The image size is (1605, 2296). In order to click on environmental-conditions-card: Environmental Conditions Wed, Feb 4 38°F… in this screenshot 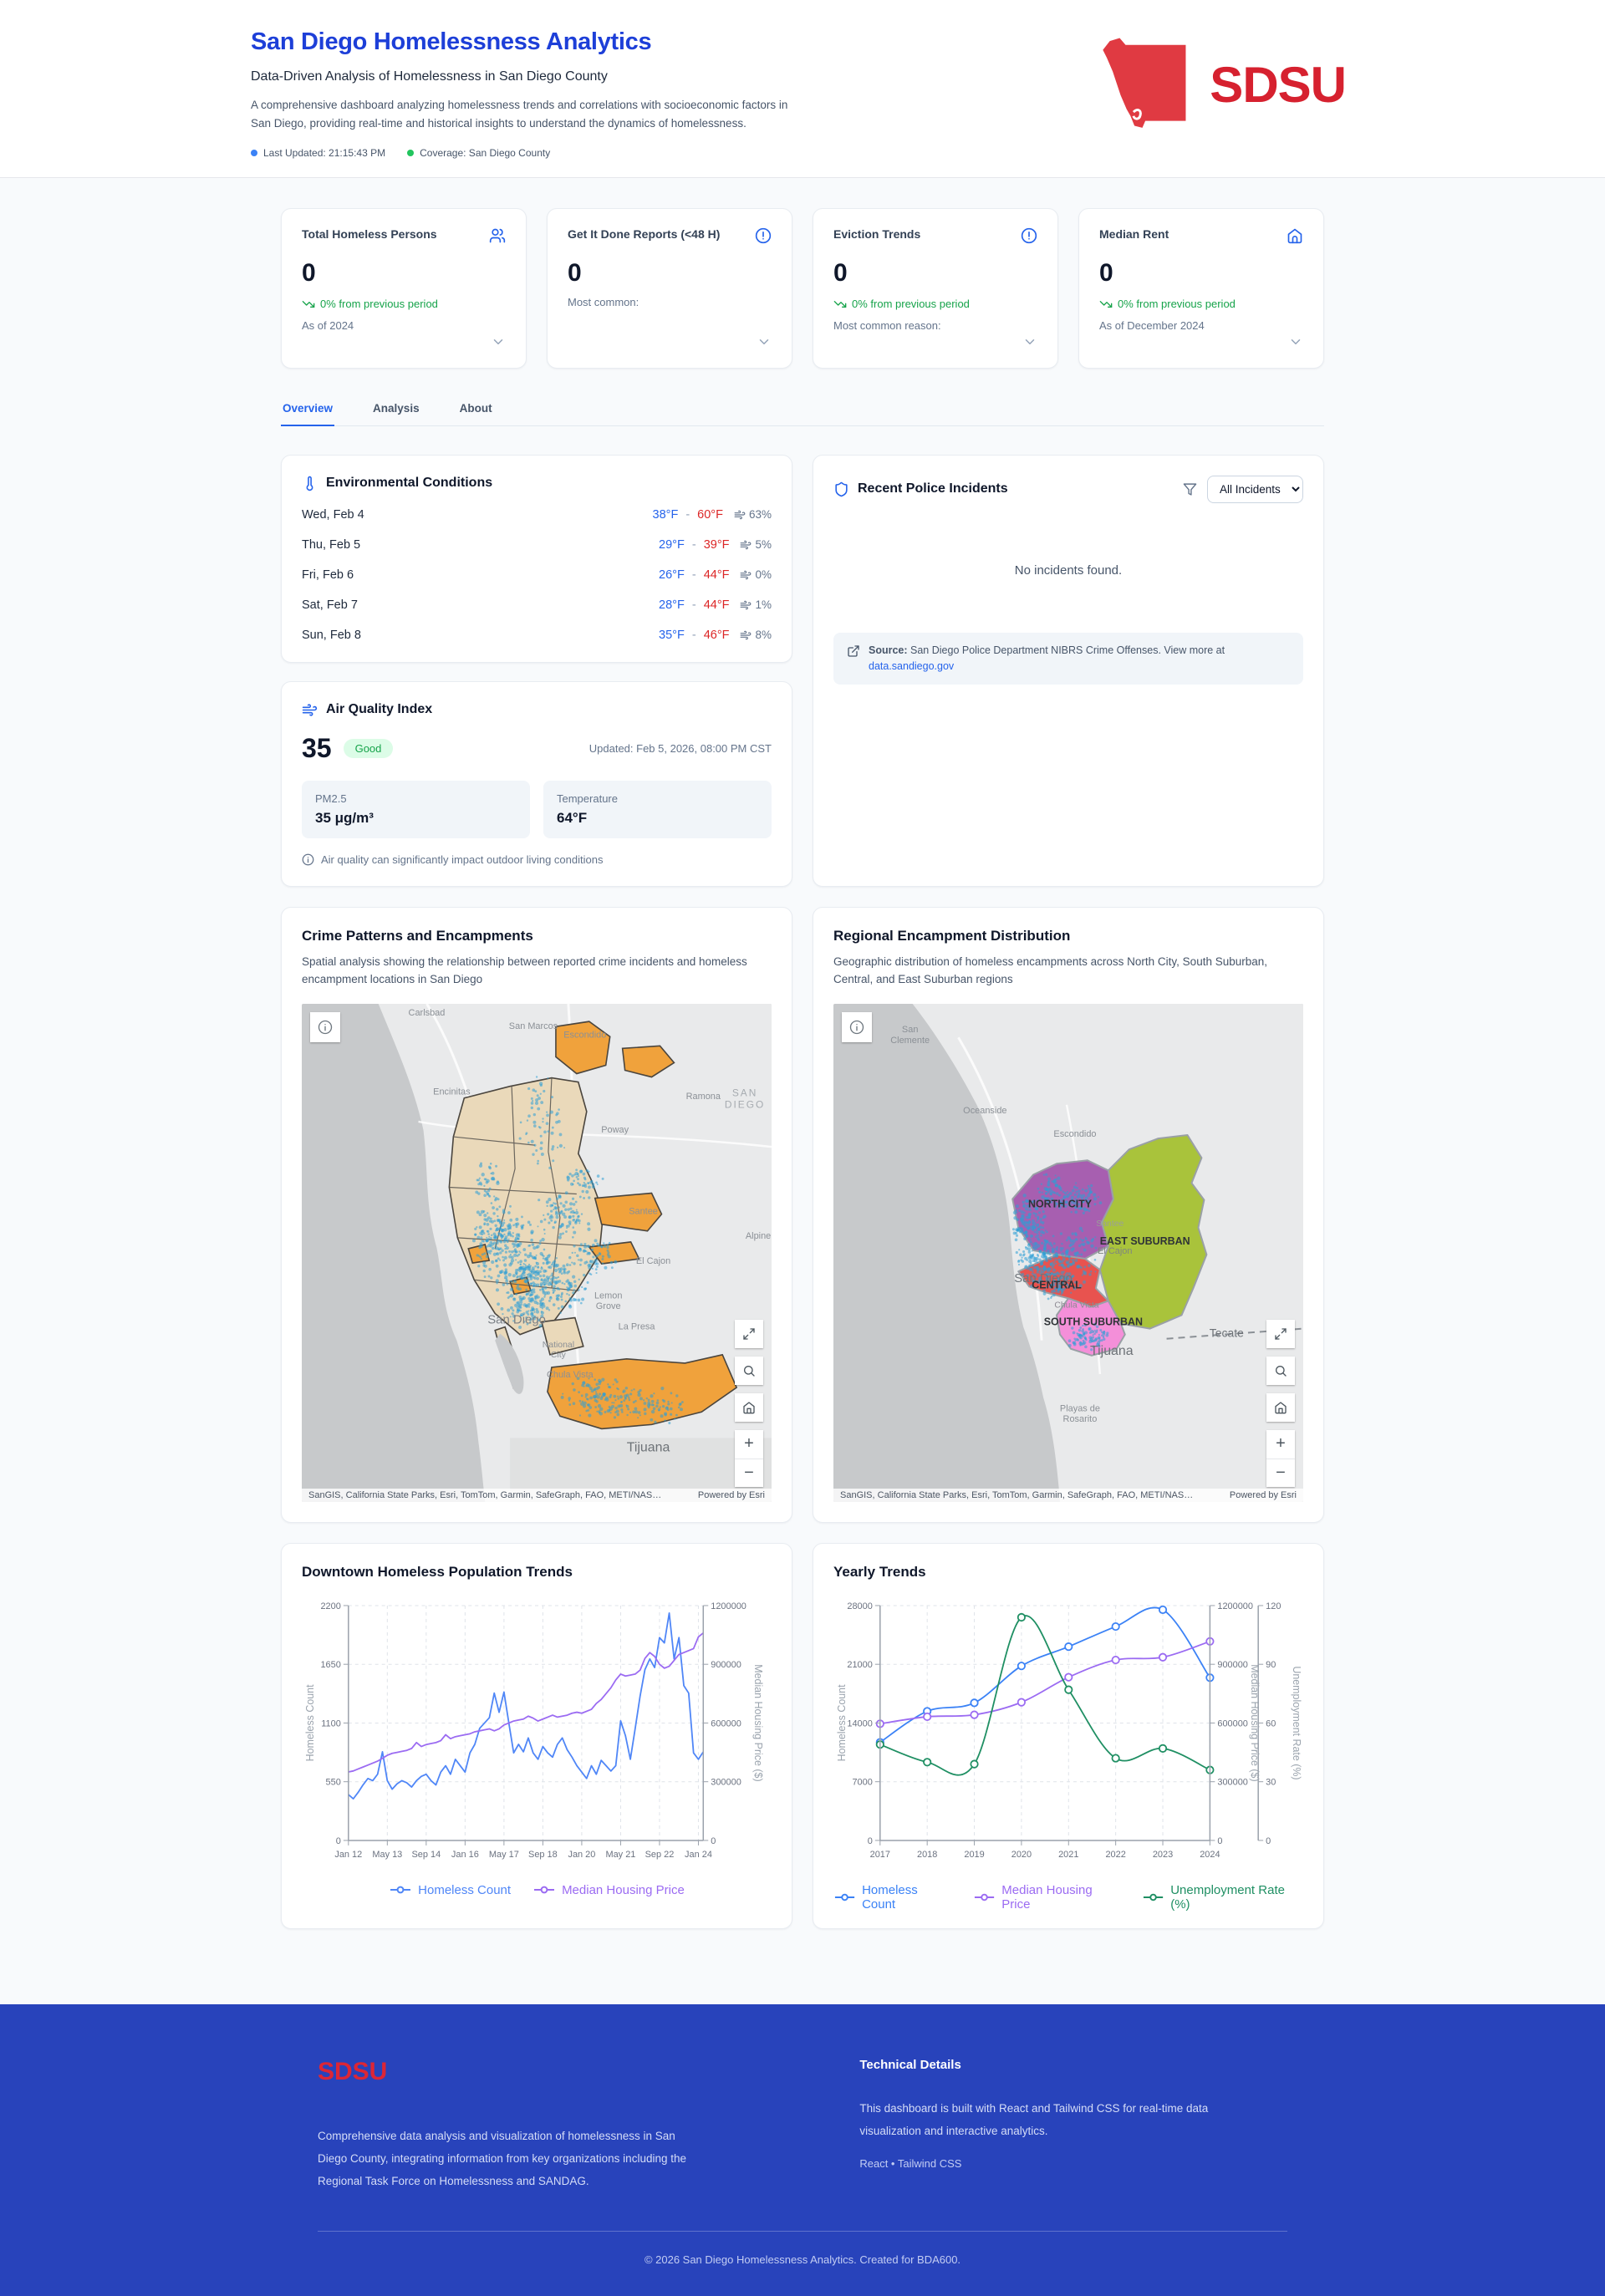, I will do `click(536, 558)`.